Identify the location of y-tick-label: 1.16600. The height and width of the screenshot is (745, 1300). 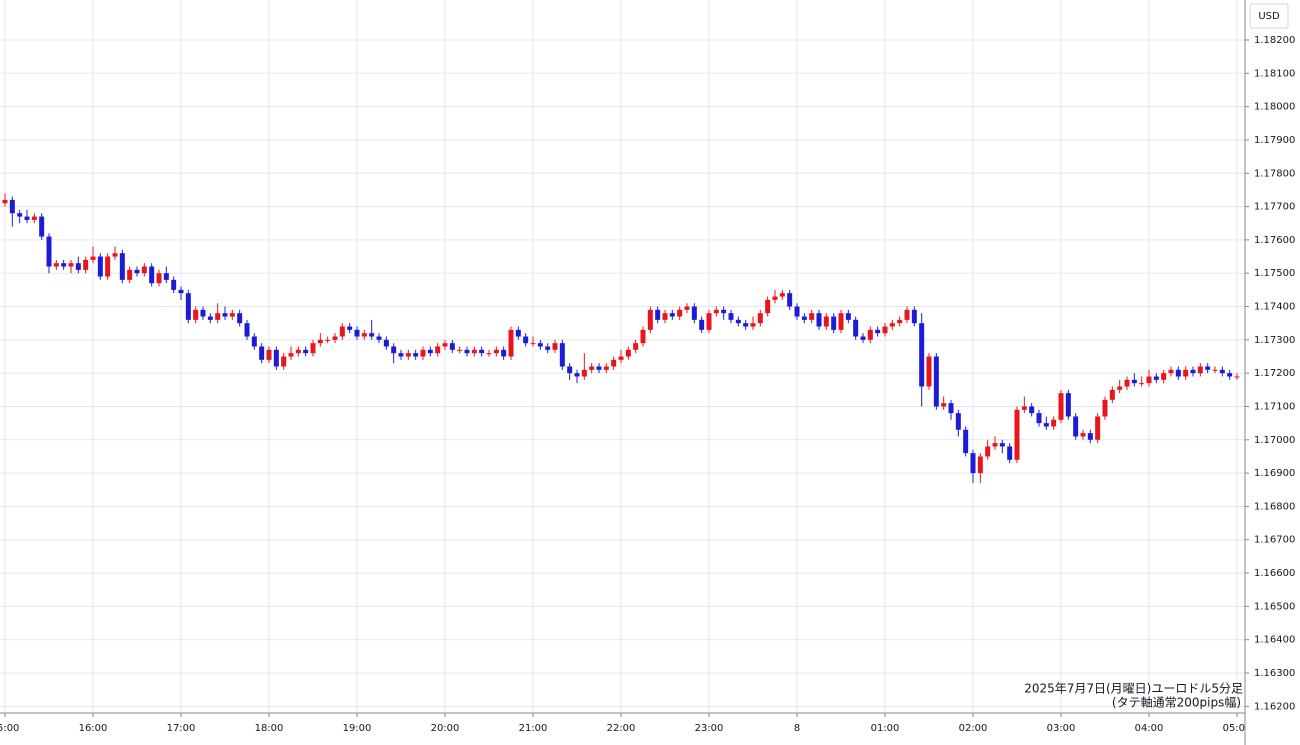
(1274, 573).